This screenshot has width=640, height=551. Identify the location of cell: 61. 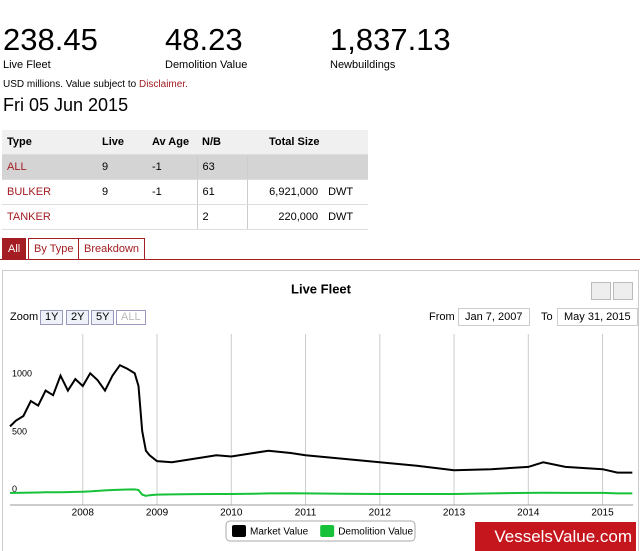
(221, 192).